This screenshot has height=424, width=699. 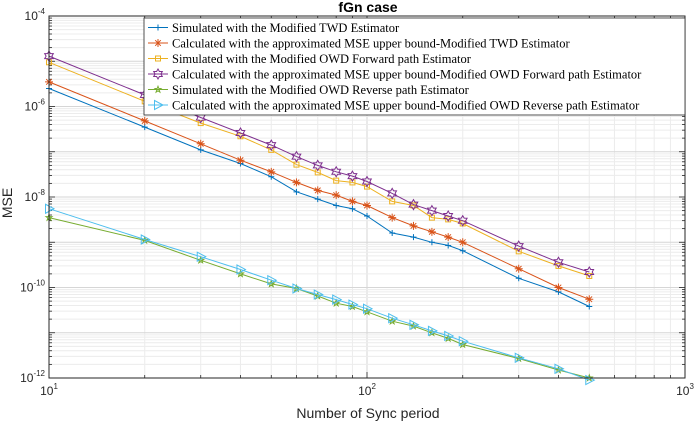 I want to click on tick-exponent: -10, so click(x=39, y=283).